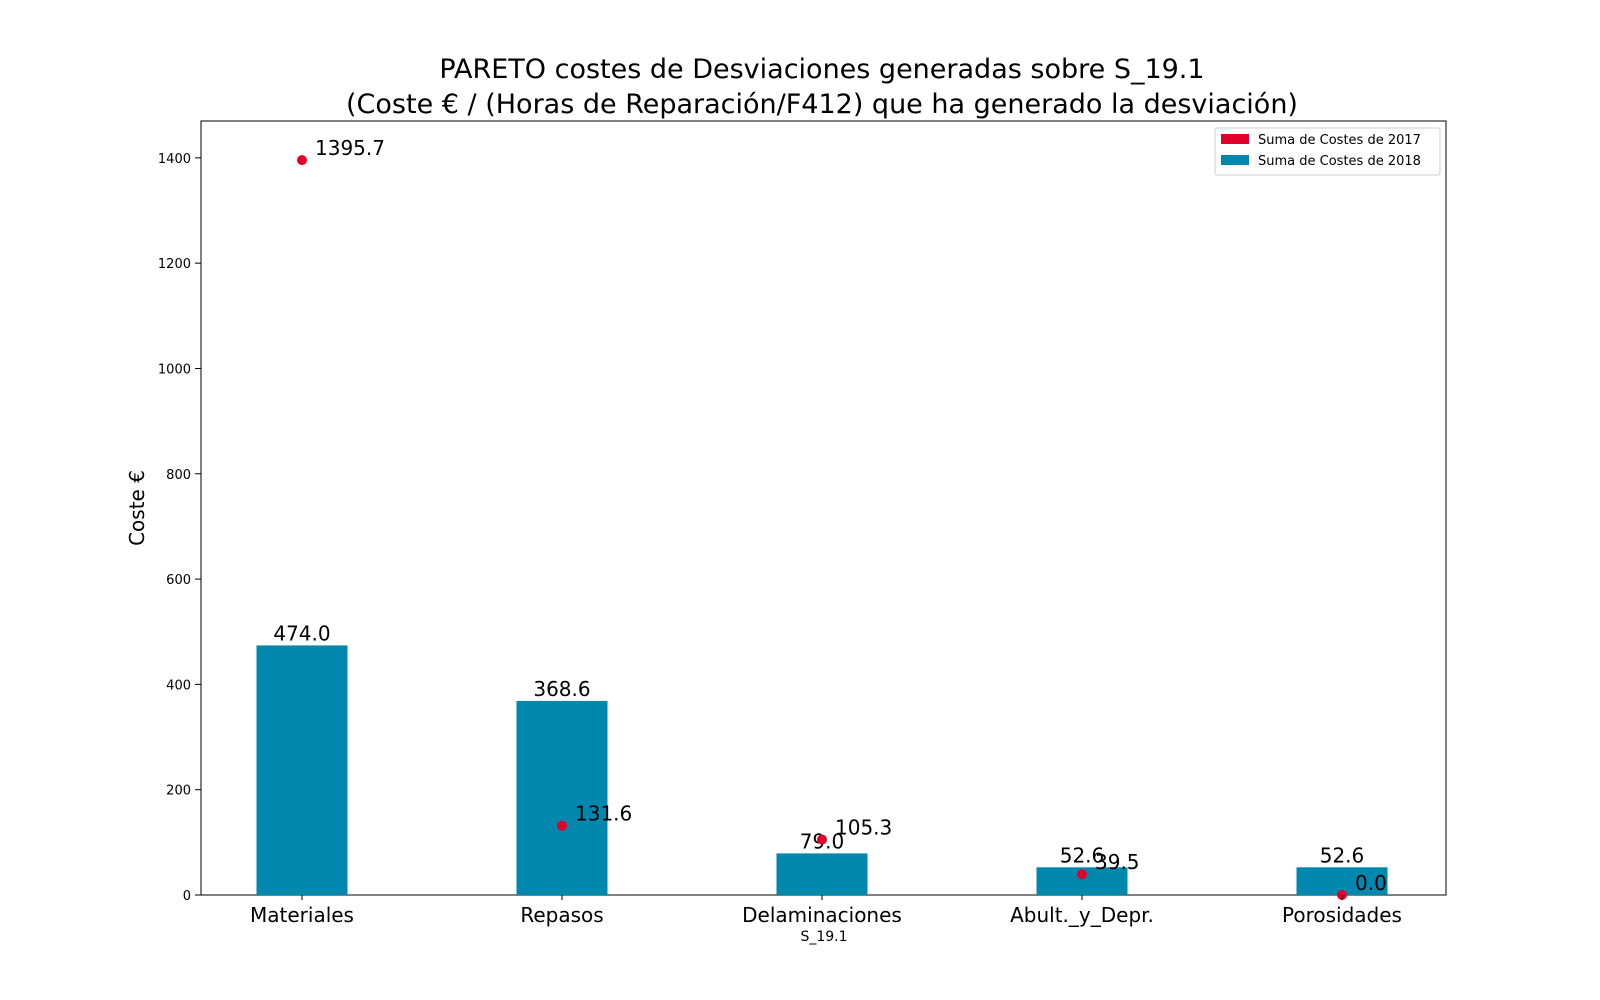 This screenshot has height=1000, width=1600. I want to click on point-value-label: 1395.7, so click(350, 148).